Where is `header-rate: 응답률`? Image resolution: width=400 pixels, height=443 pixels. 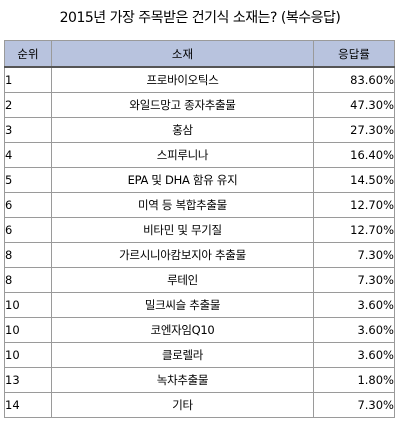 header-rate: 응답률 is located at coordinates (354, 54).